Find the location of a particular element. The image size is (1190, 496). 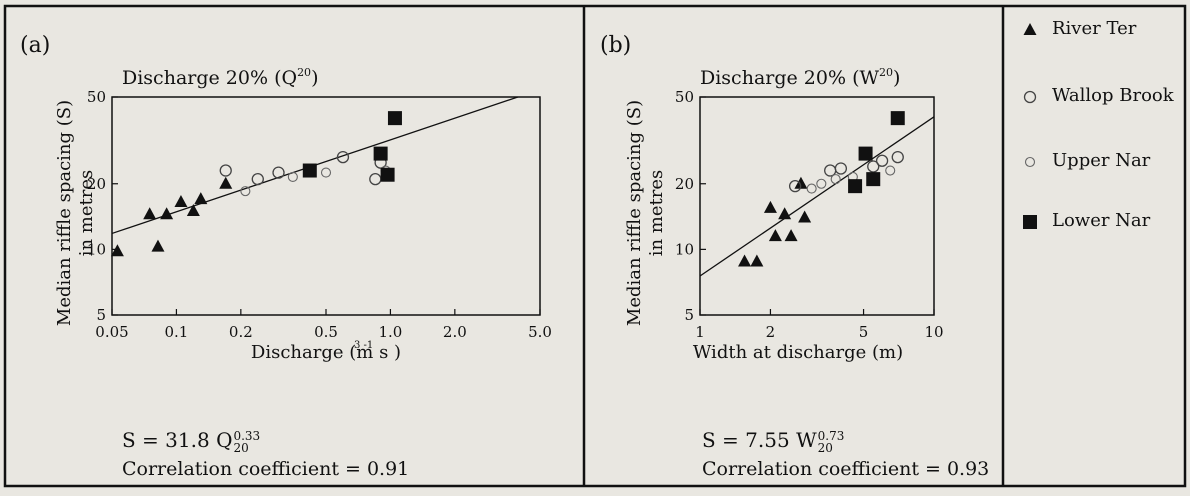

legend-item-river-ter: River Ter is located at coordinates (1094, 28).